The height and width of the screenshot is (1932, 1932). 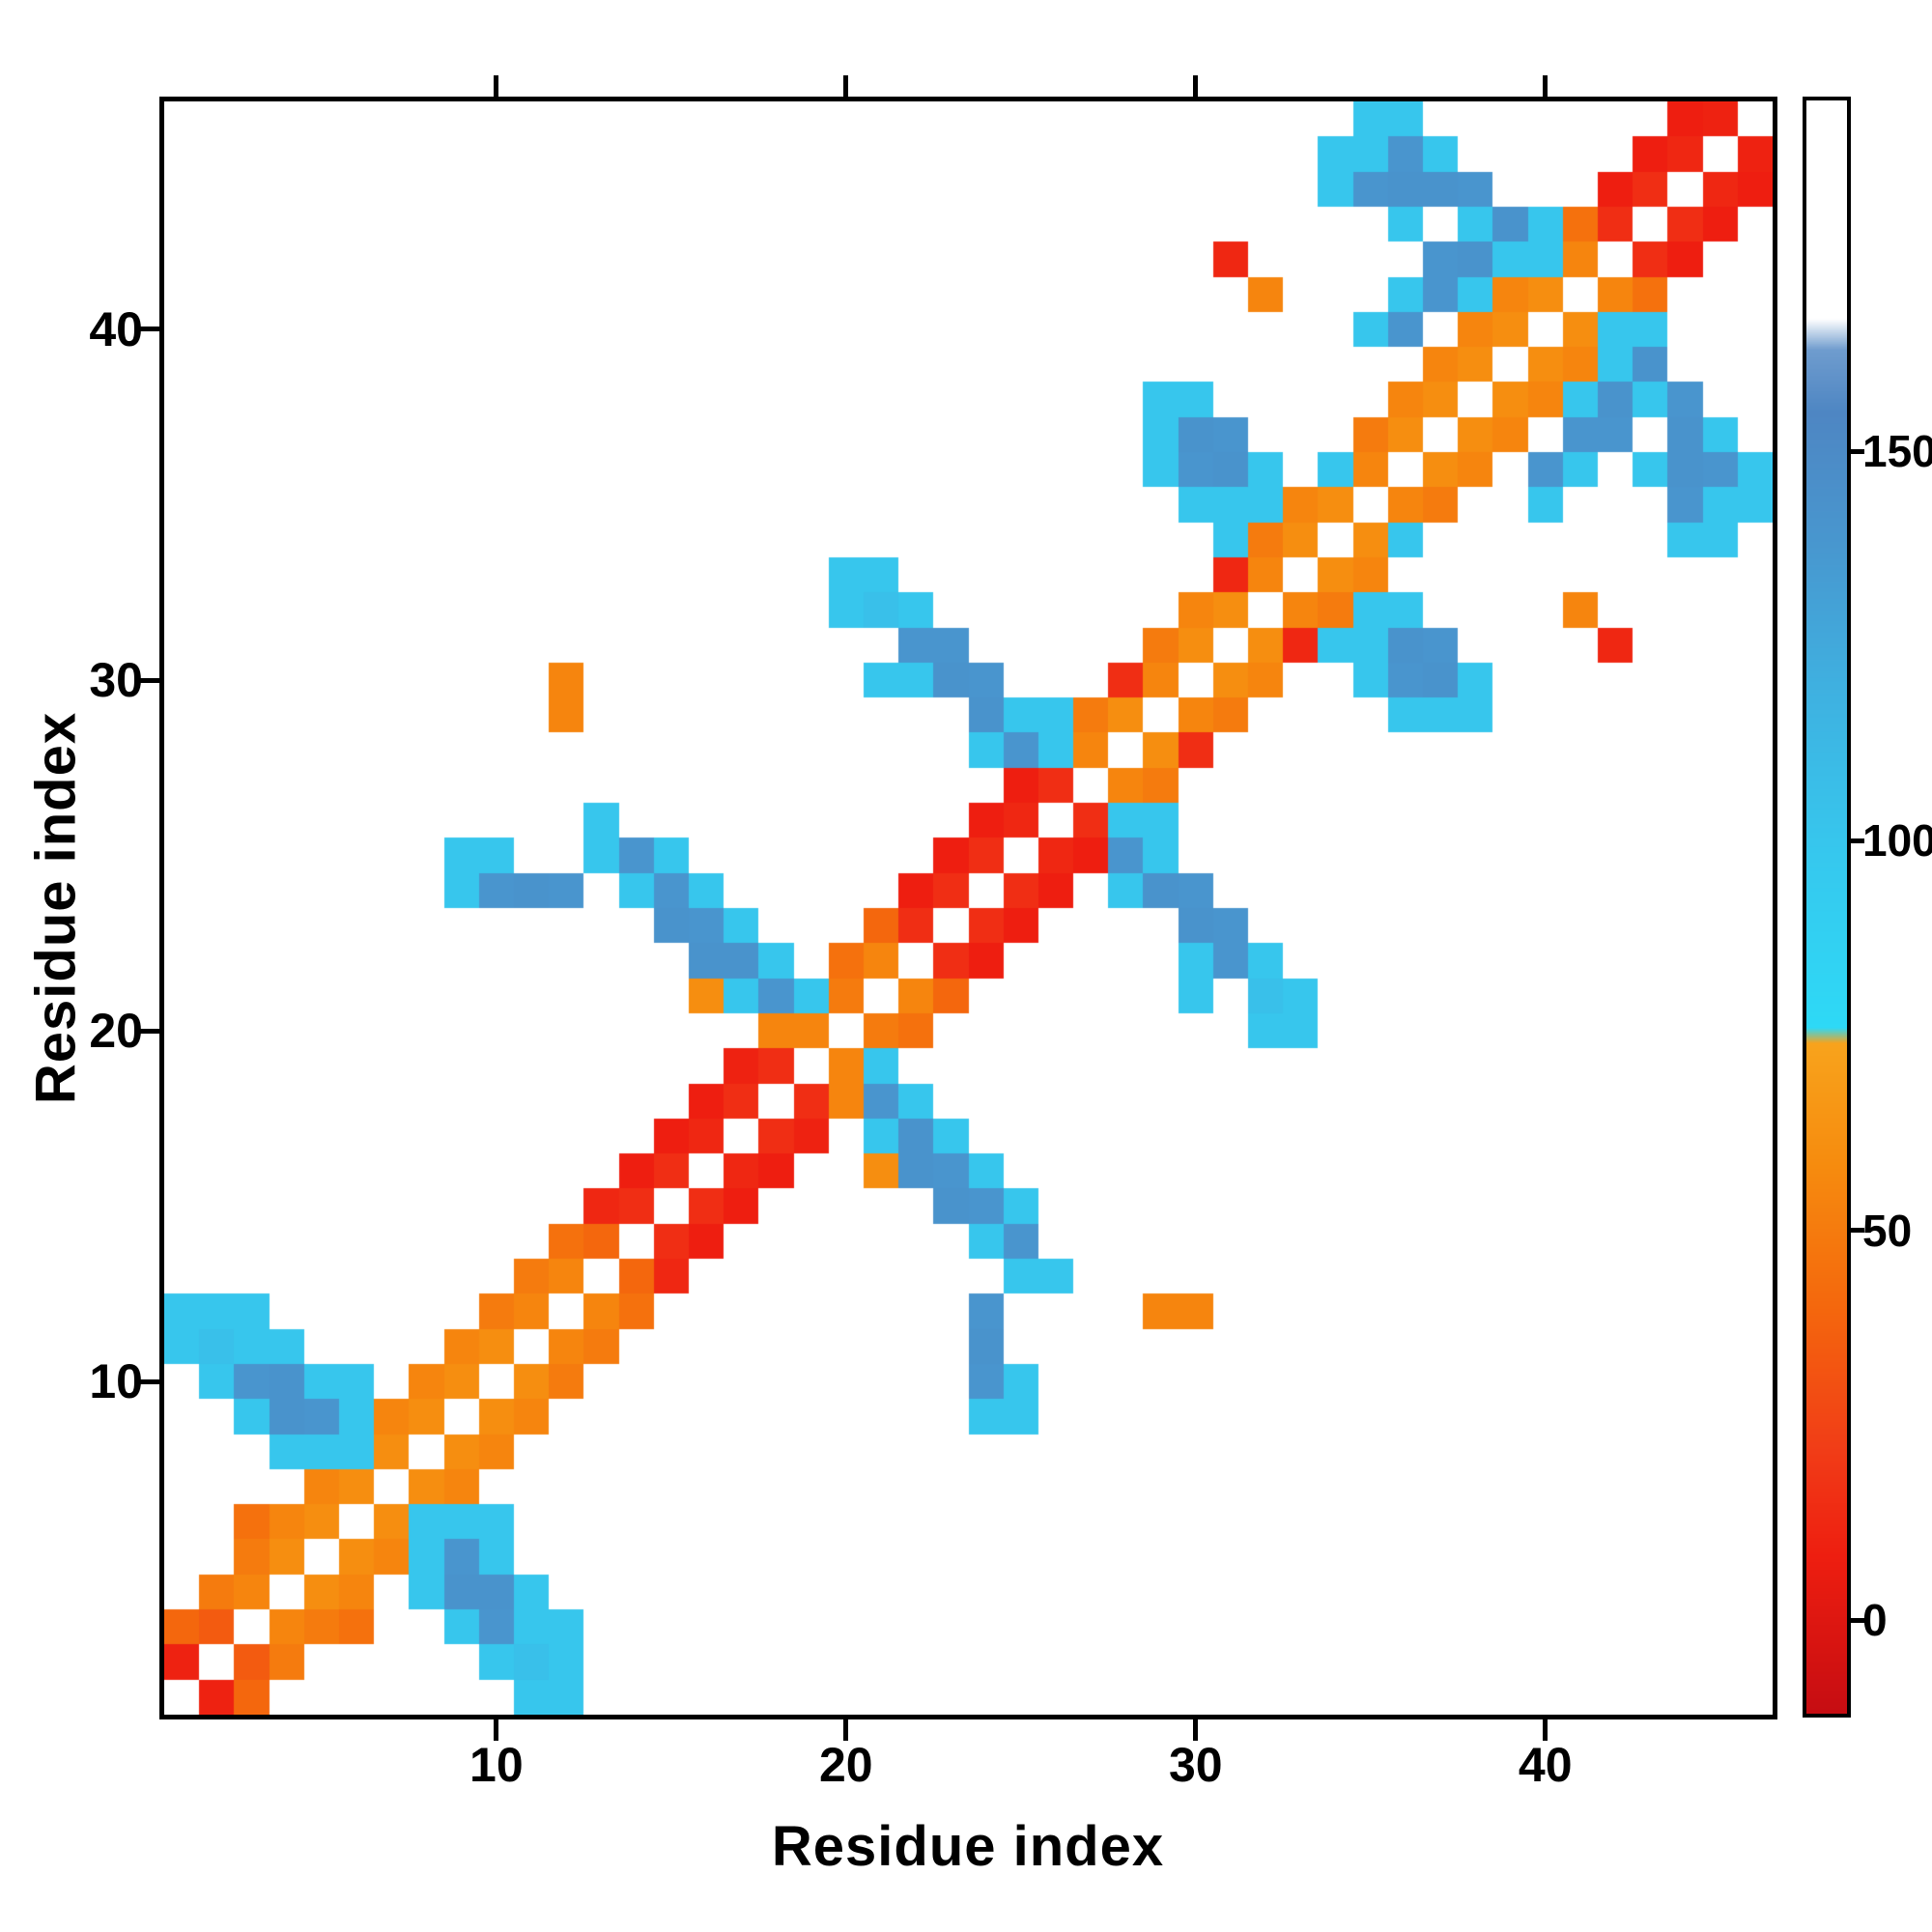 What do you see at coordinates (1195, 1765) in the screenshot?
I see `x-tick-label: 30` at bounding box center [1195, 1765].